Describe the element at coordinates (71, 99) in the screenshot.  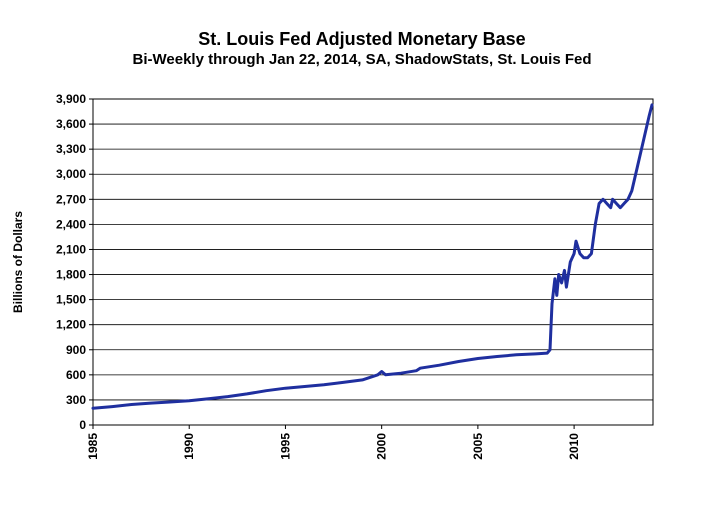
I see `y-tick-label: 3,900` at that location.